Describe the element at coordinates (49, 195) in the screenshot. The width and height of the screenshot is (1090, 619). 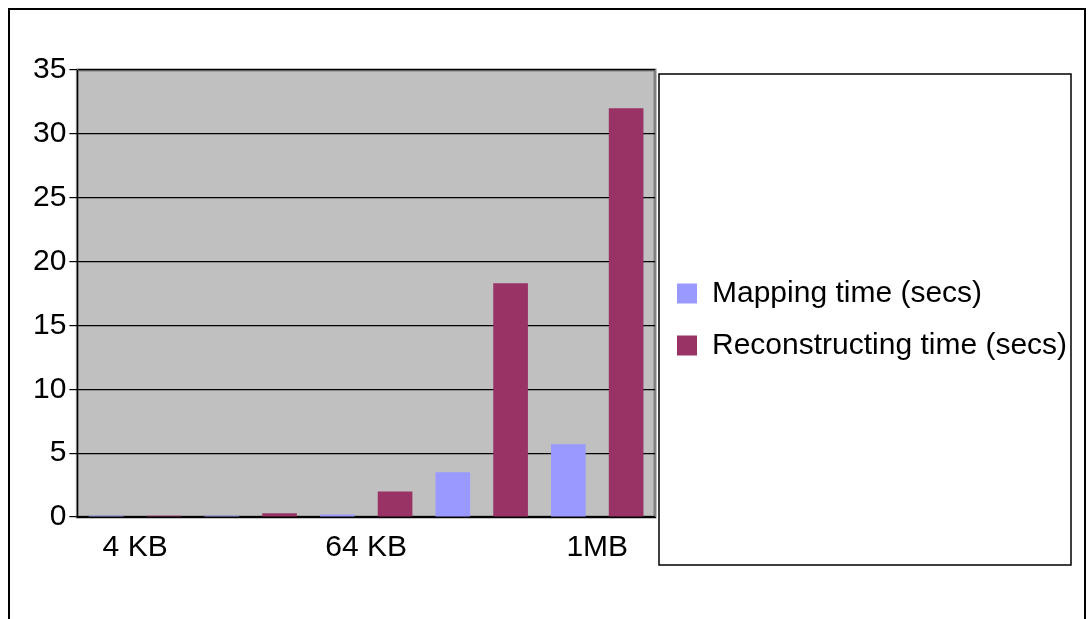
I see `y-tick-label: 25` at that location.